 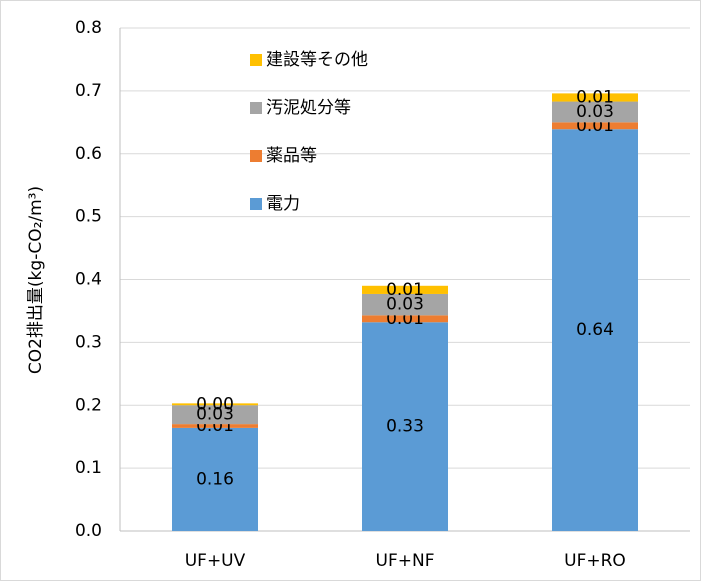 I want to click on y-tick-label: 0.1, so click(x=88, y=468).